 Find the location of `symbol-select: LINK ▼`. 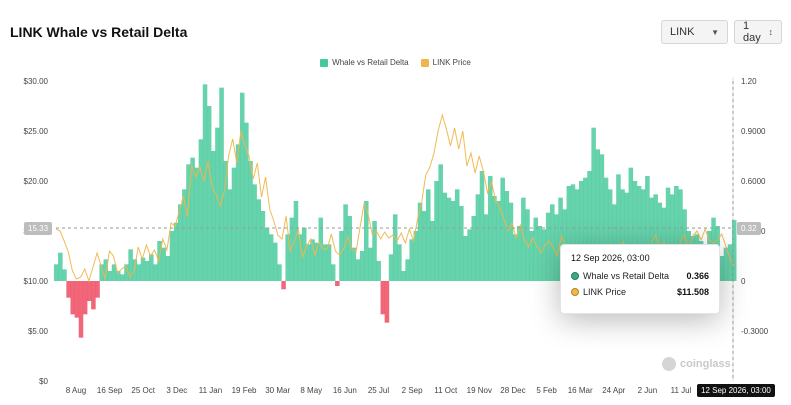

symbol-select: LINK ▼ is located at coordinates (694, 32).